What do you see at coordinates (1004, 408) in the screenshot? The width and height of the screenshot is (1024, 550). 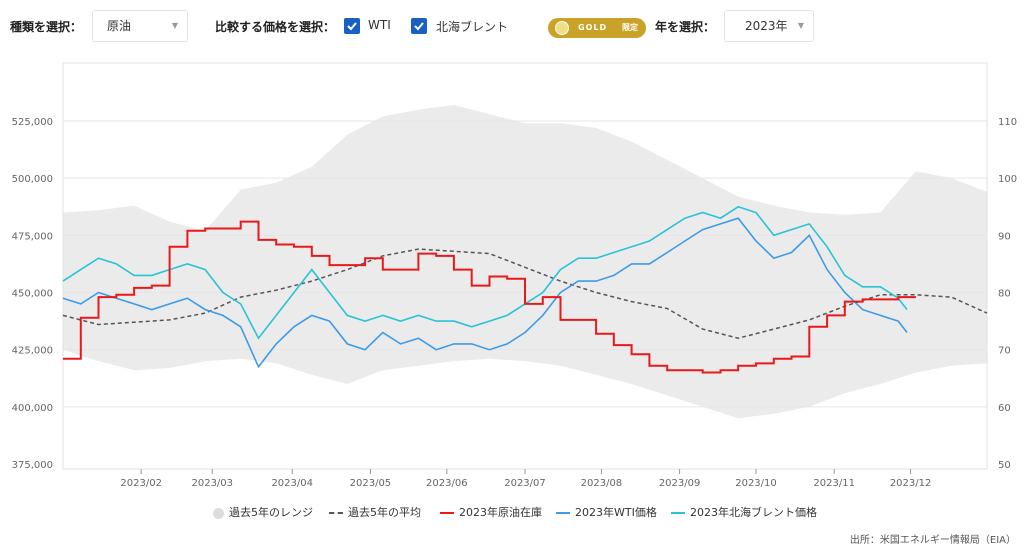 I see `y-right-tick-label: 60` at bounding box center [1004, 408].